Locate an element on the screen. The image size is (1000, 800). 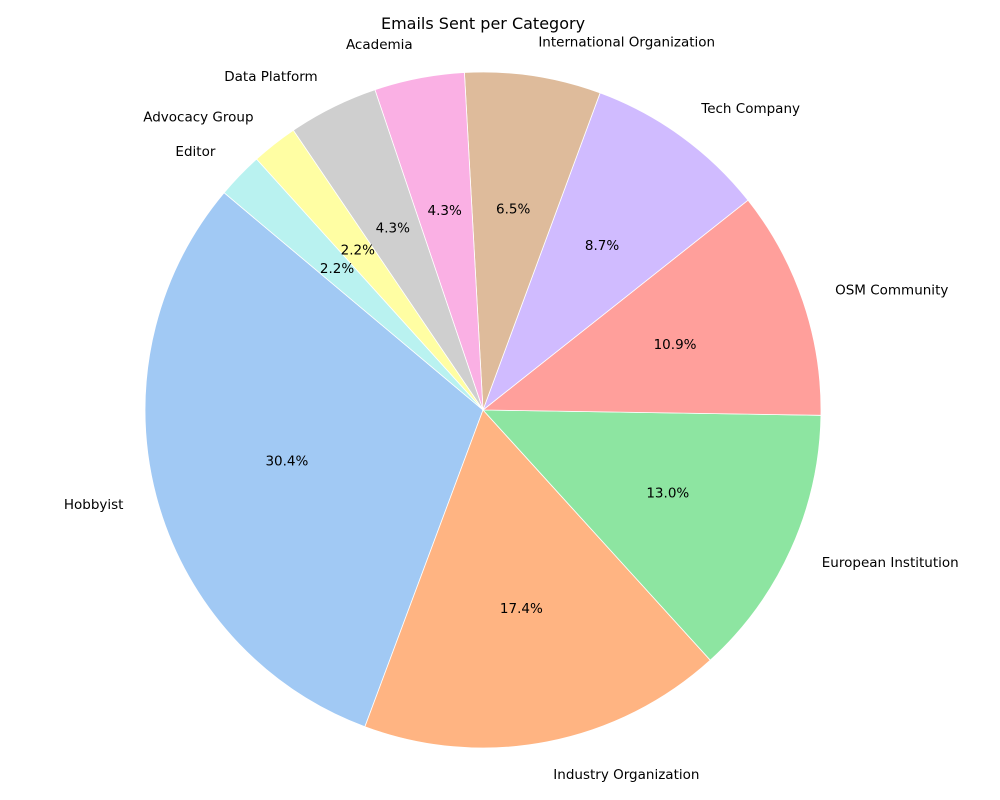
label-industry-organization: Industry Organization is located at coordinates (626, 775).